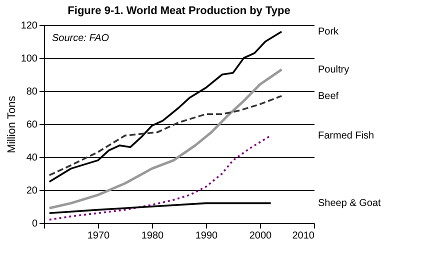 The image size is (425, 263). What do you see at coordinates (303, 236) in the screenshot?
I see `x-tick-label: 2010` at bounding box center [303, 236].